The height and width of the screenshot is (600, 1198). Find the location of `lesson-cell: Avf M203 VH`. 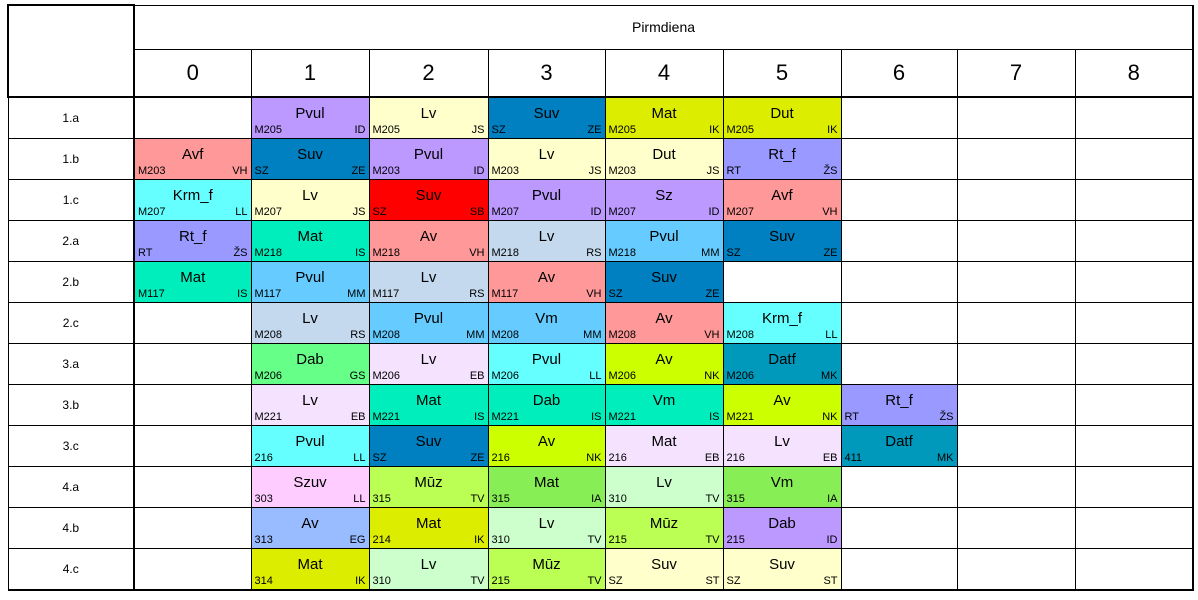

lesson-cell: Avf M203 VH is located at coordinates (192, 158).